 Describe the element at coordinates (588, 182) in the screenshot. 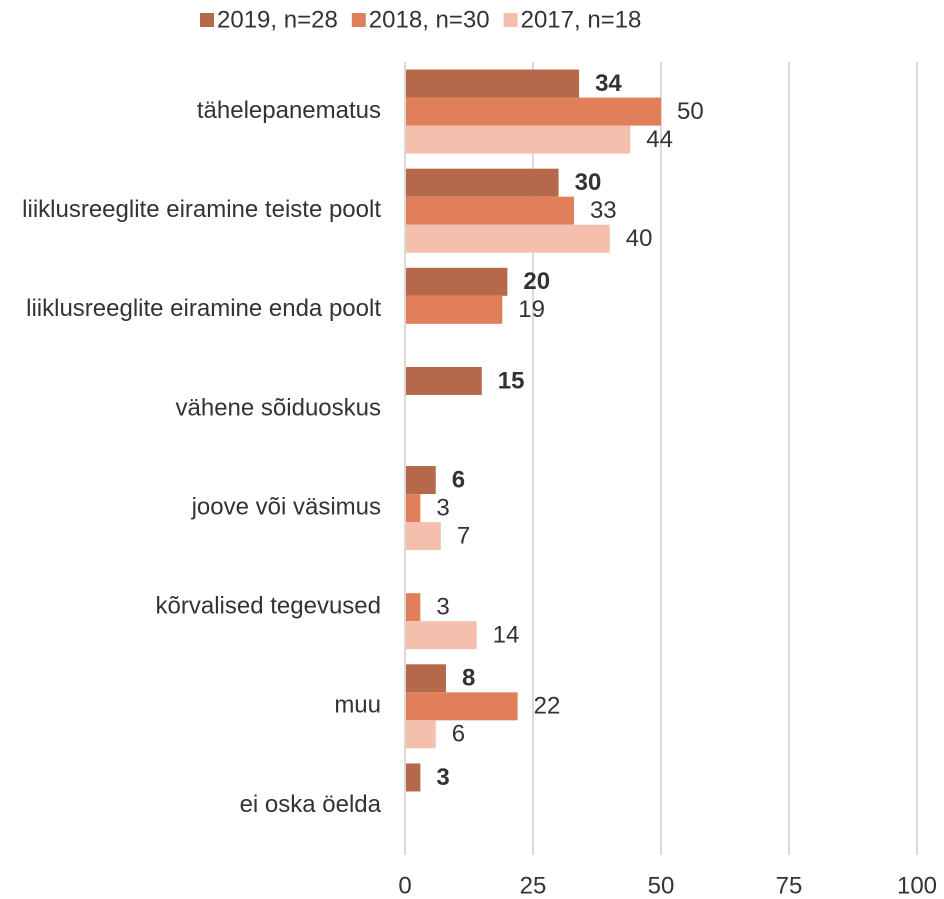

I see `value-label: 30` at that location.